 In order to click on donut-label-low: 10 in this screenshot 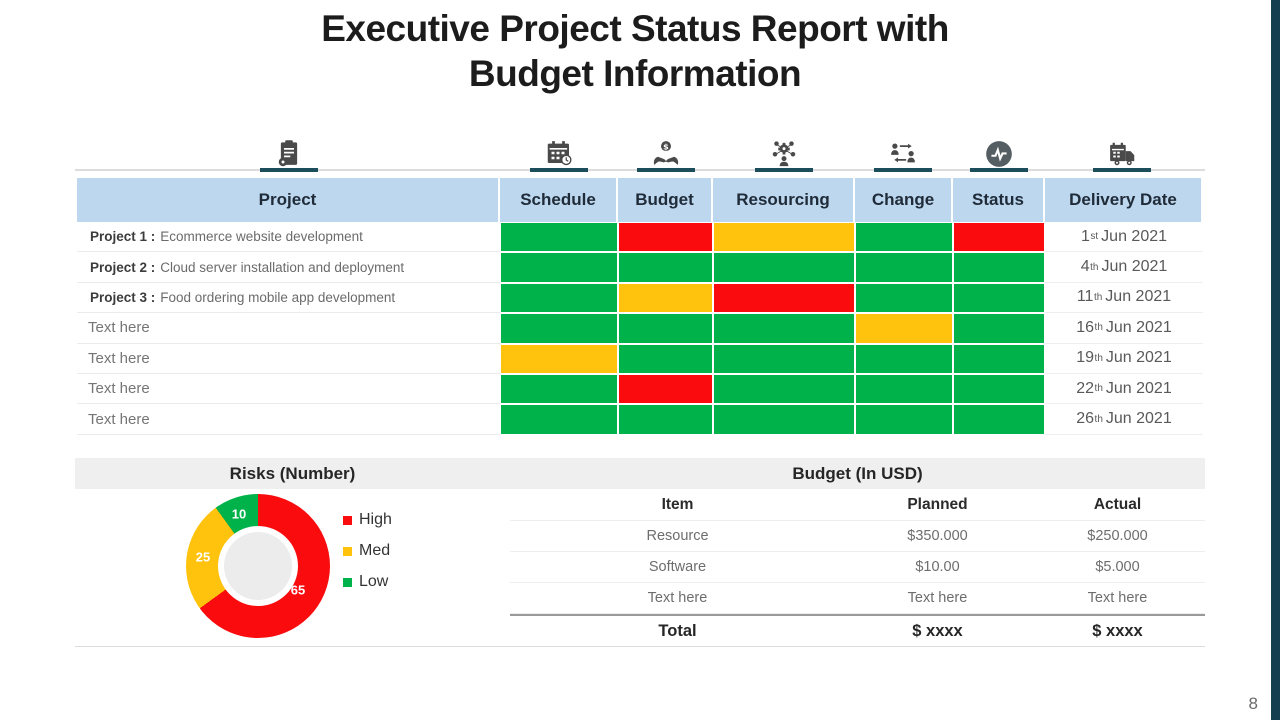, I will do `click(239, 514)`.